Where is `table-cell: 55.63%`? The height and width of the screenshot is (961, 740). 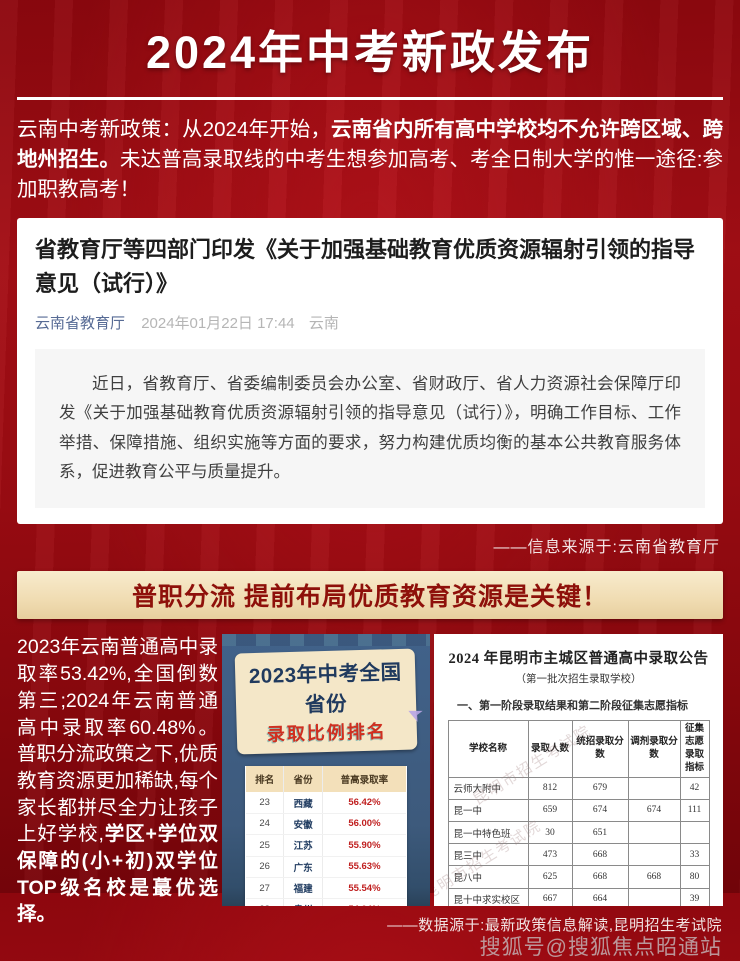
table-cell: 55.63% is located at coordinates (364, 867).